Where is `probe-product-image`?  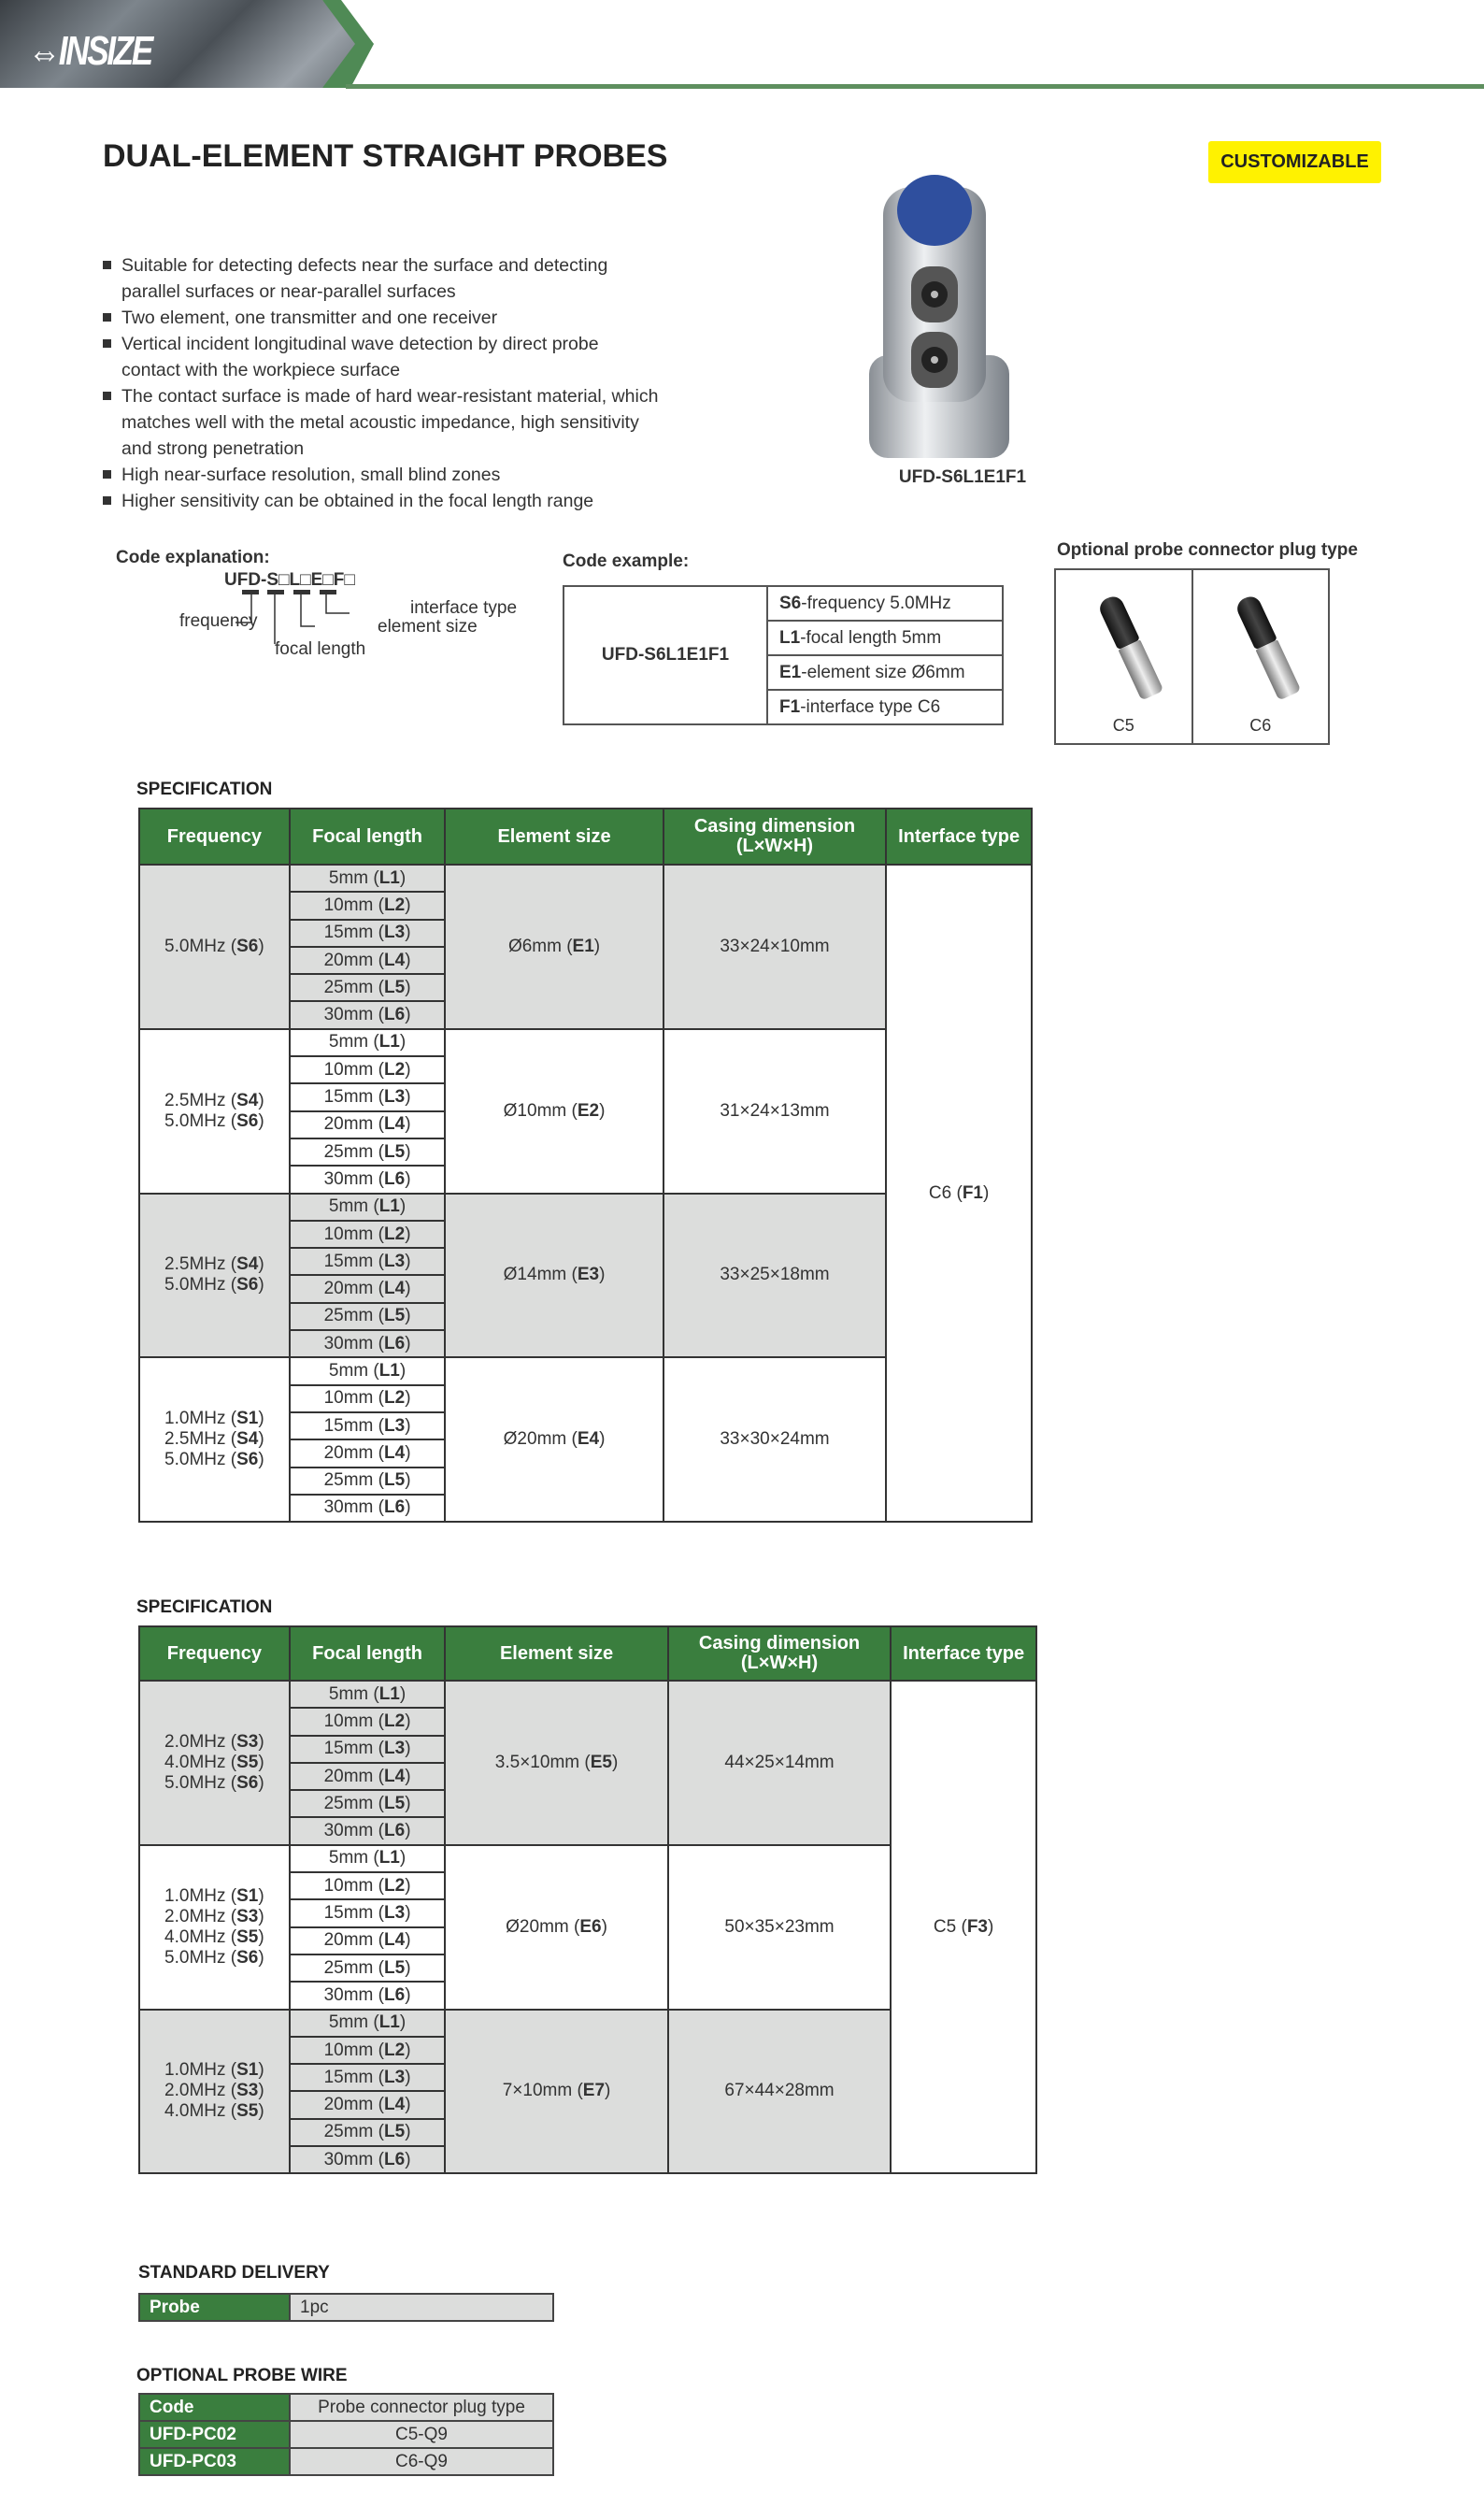
probe-product-image is located at coordinates (939, 316).